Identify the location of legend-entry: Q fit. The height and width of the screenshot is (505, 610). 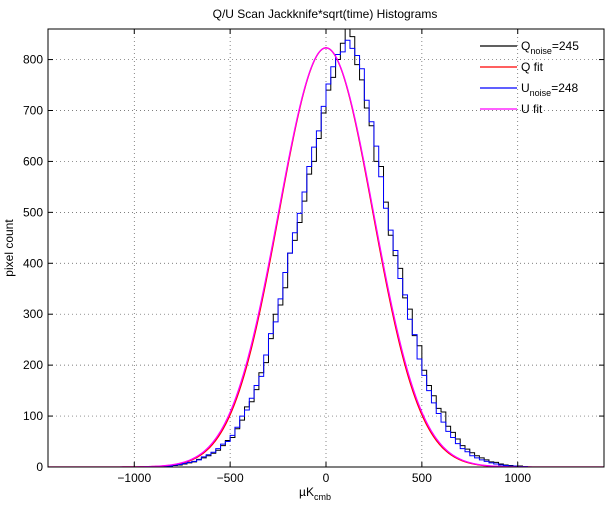
(532, 67).